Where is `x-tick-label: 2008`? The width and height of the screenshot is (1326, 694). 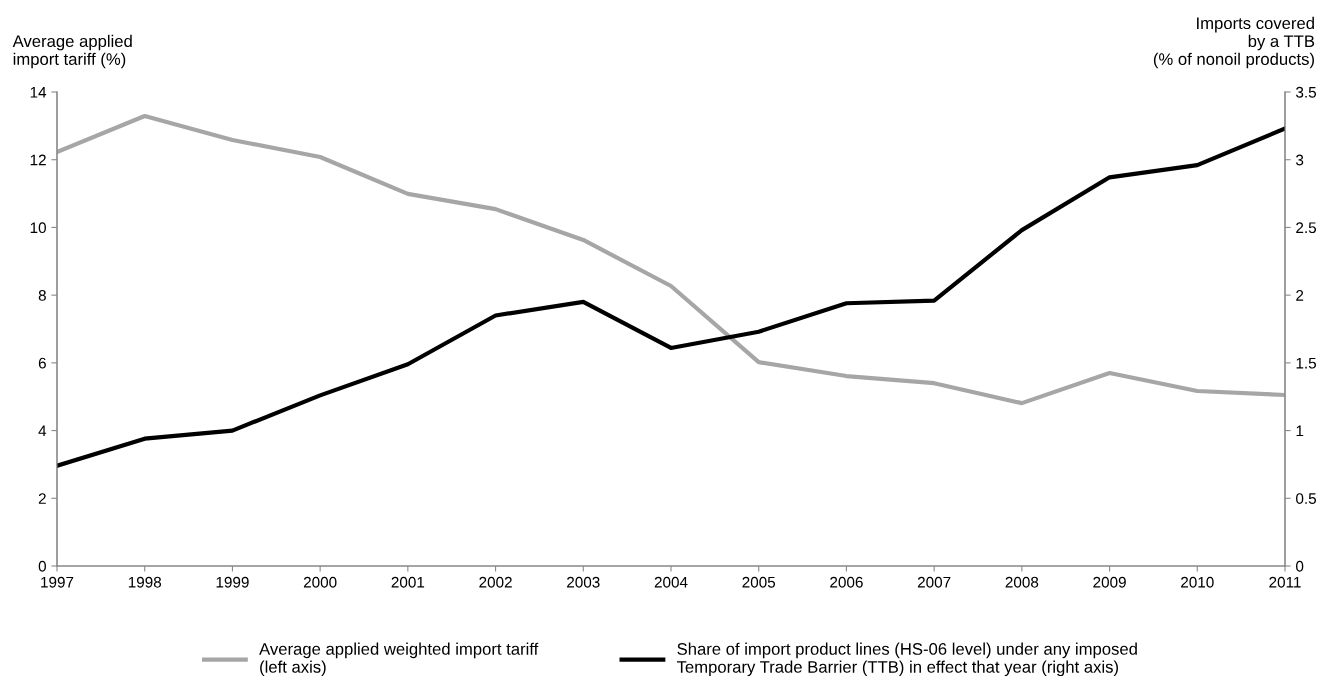 x-tick-label: 2008 is located at coordinates (1022, 582).